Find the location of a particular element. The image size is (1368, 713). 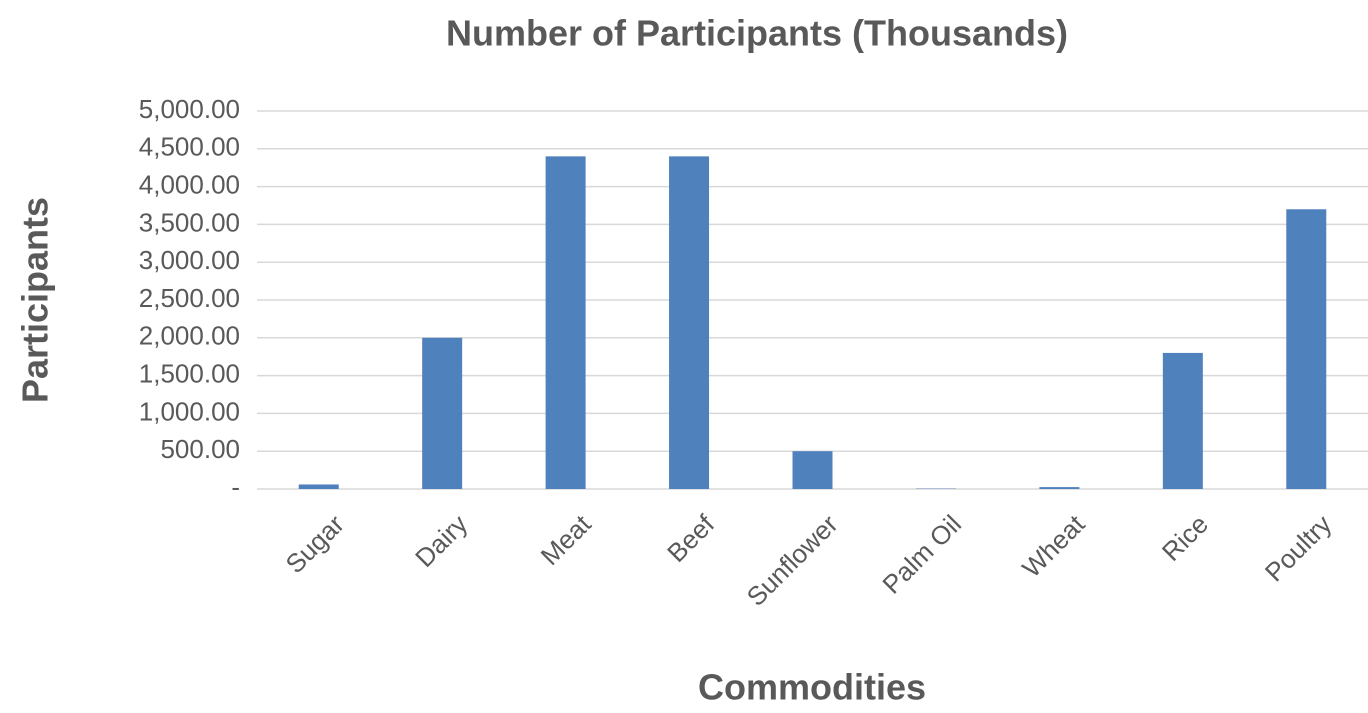

x-tick-label: Meat is located at coordinates (566, 539).